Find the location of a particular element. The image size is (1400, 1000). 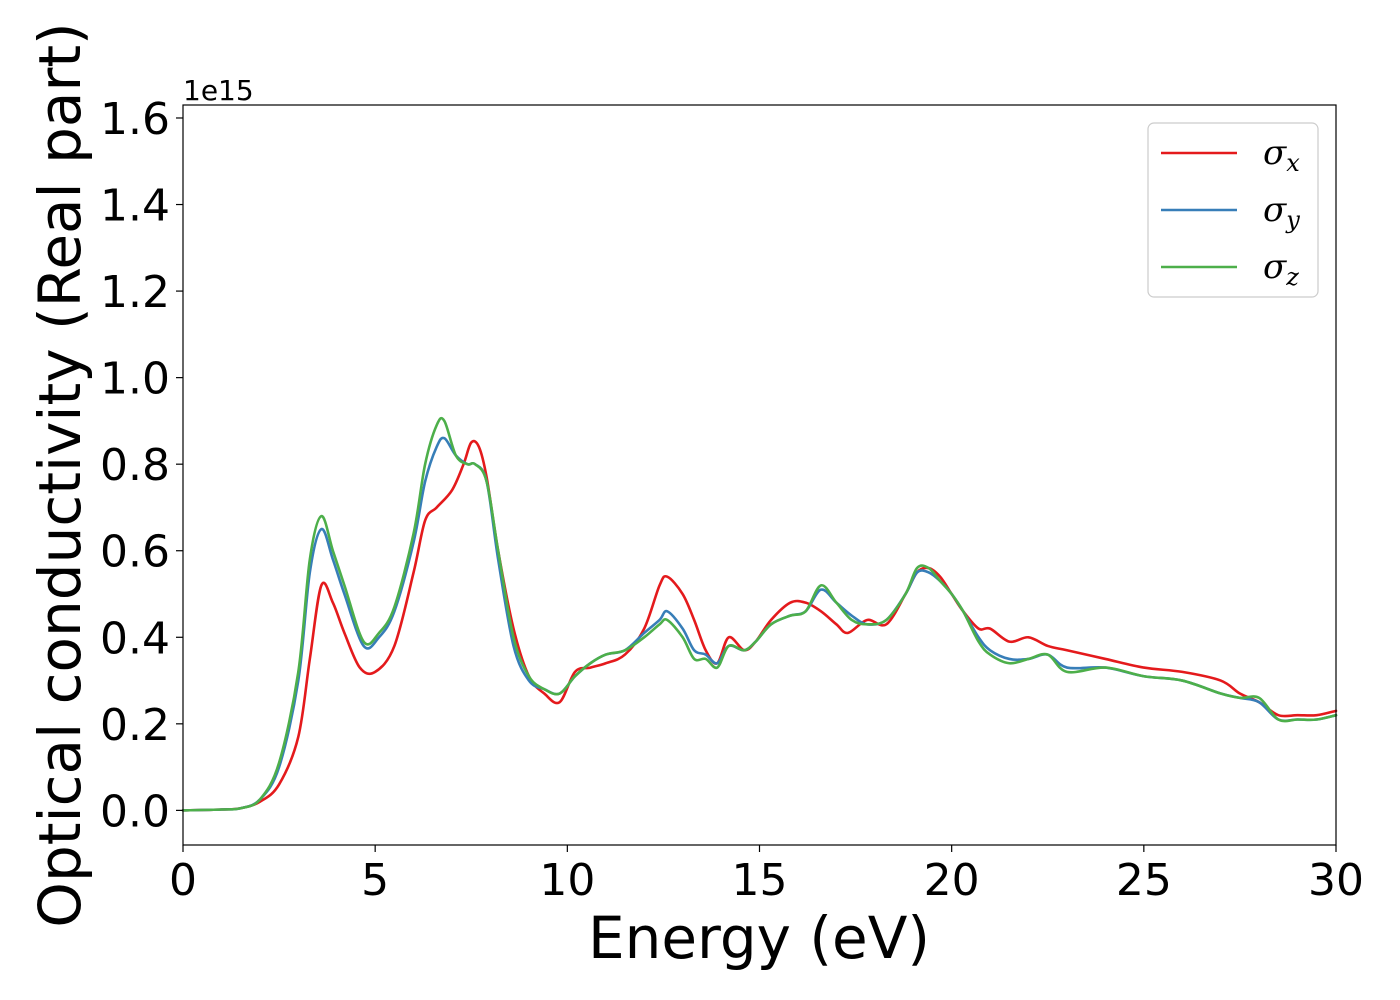

y-tick-label: 1.2 is located at coordinates (135, 292).